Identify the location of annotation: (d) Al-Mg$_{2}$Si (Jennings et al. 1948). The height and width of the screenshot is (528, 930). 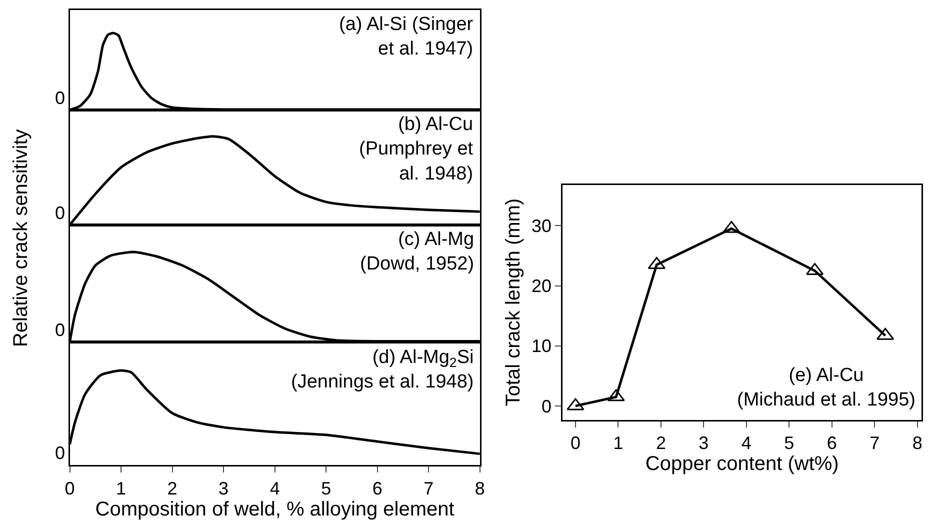
(382, 370).